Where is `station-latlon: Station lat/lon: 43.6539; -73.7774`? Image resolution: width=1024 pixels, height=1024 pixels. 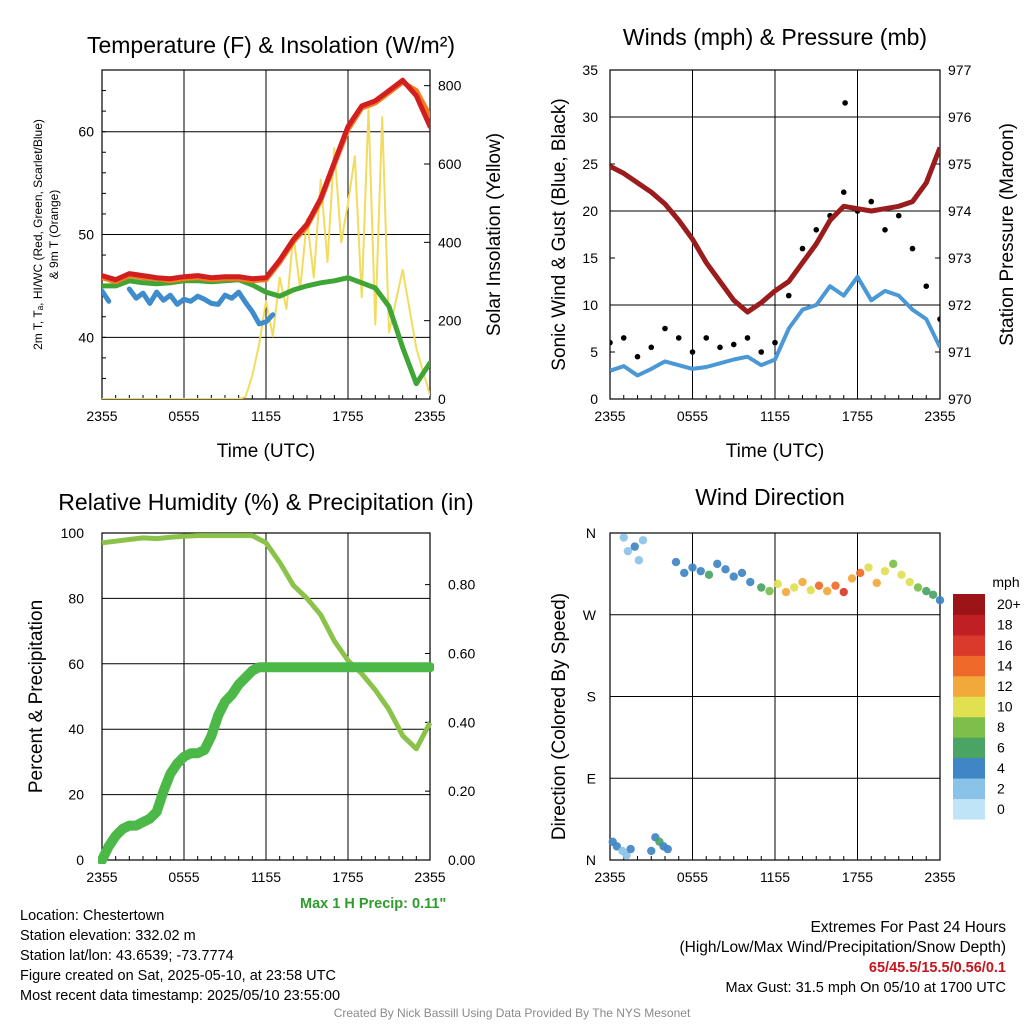 station-latlon: Station lat/lon: 43.6539; -73.7774 is located at coordinates (127, 956).